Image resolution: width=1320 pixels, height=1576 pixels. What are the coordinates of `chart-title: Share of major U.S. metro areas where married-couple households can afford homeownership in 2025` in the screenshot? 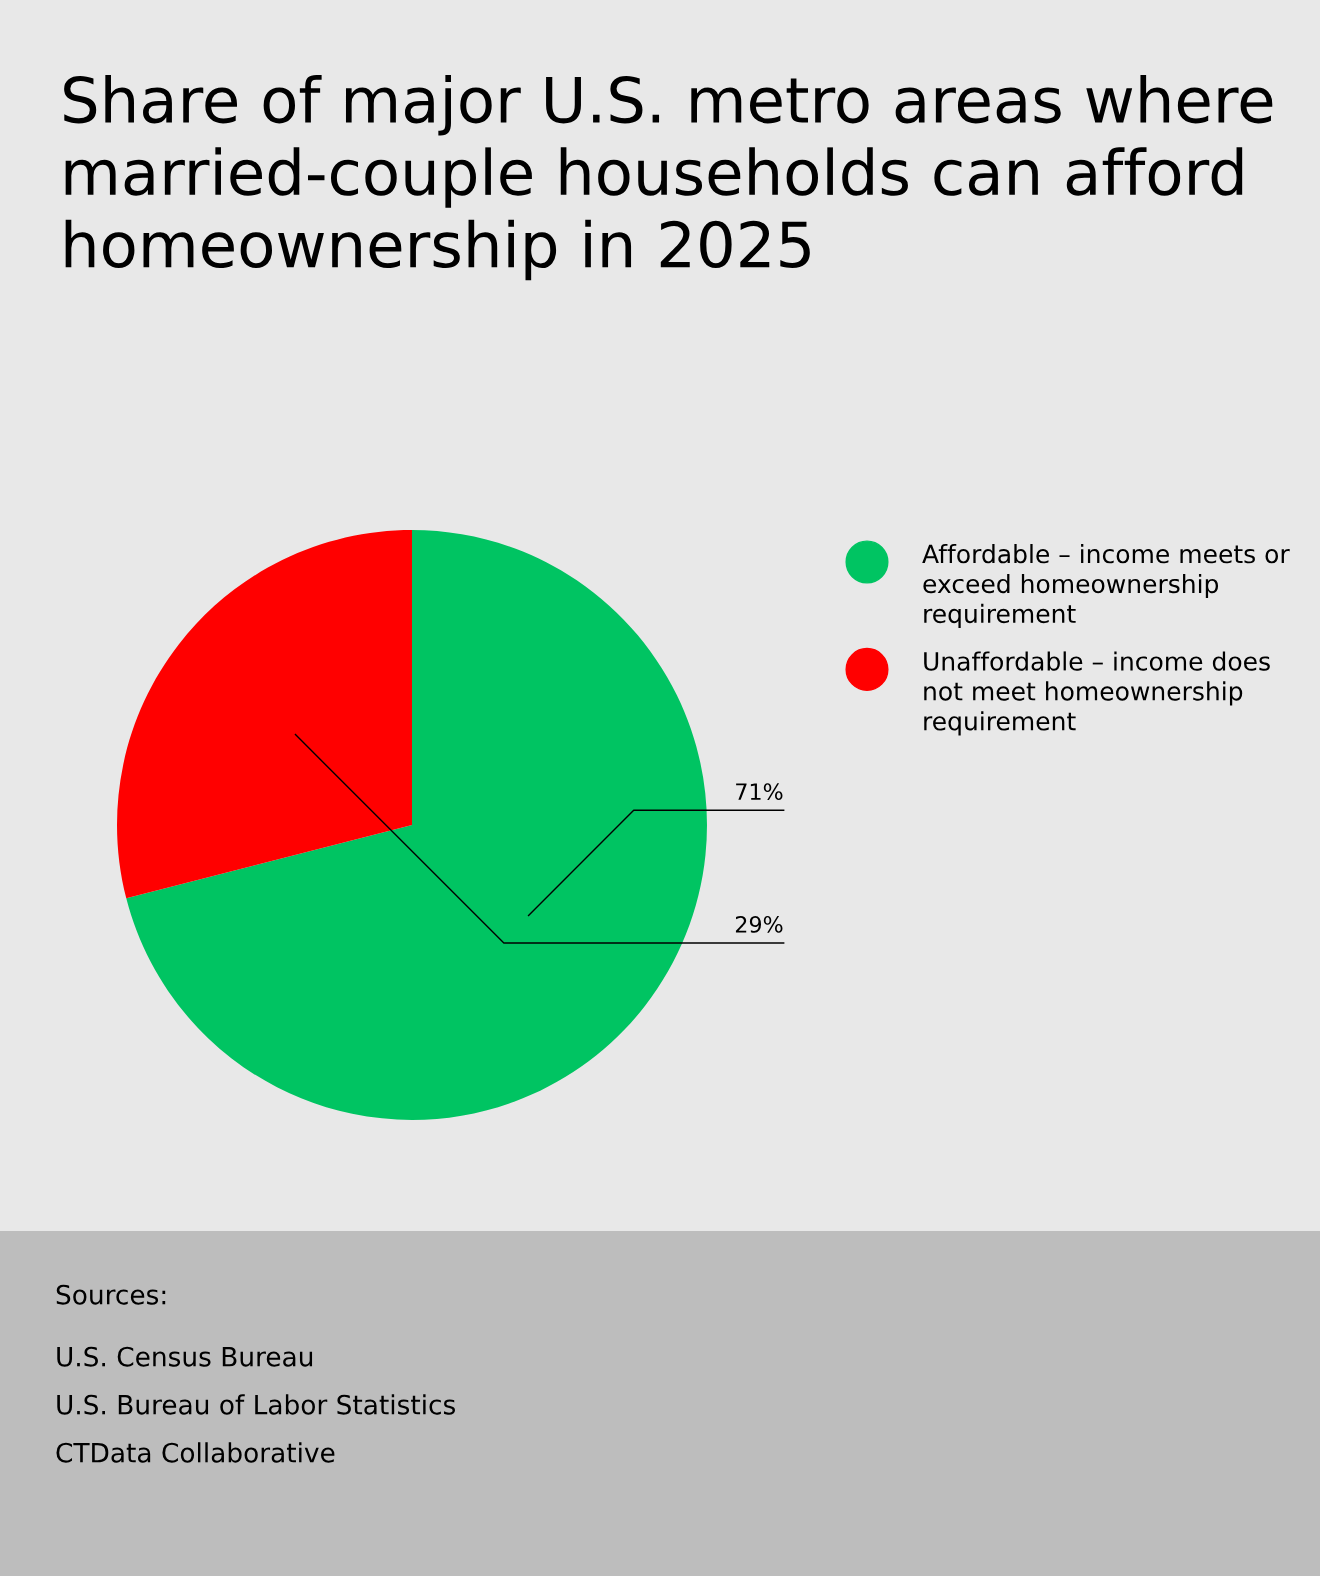 It's located at (668, 178).